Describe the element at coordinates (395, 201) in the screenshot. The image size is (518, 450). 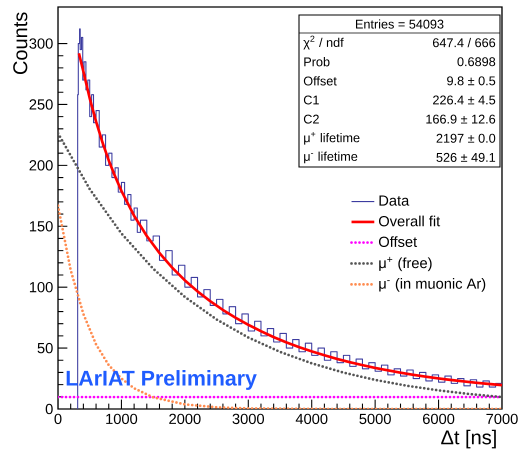
I see `legend-label: Data` at that location.